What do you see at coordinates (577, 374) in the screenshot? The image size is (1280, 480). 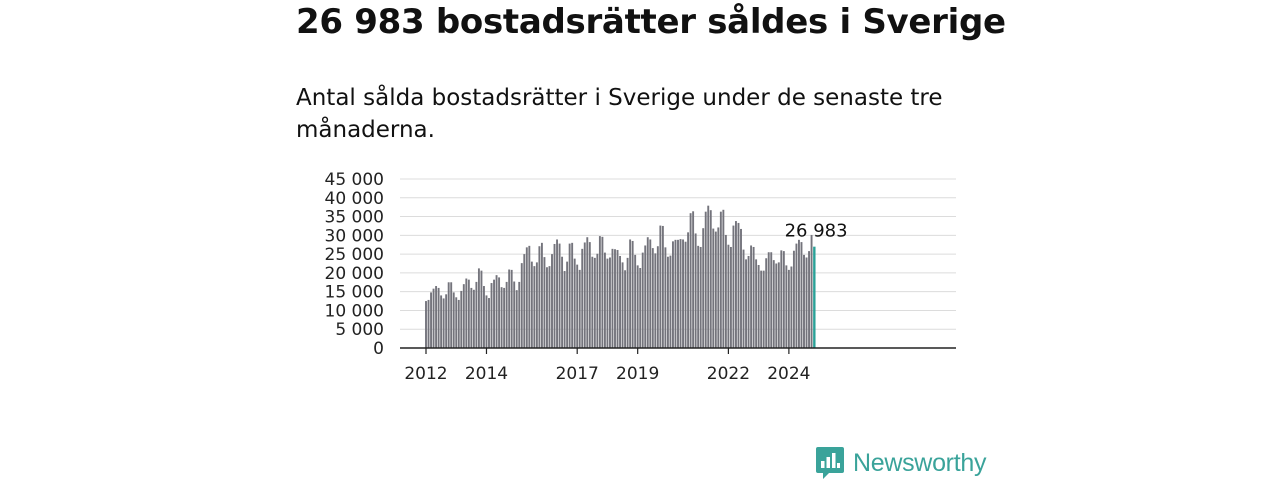 I see `x-tick-label: 2017` at bounding box center [577, 374].